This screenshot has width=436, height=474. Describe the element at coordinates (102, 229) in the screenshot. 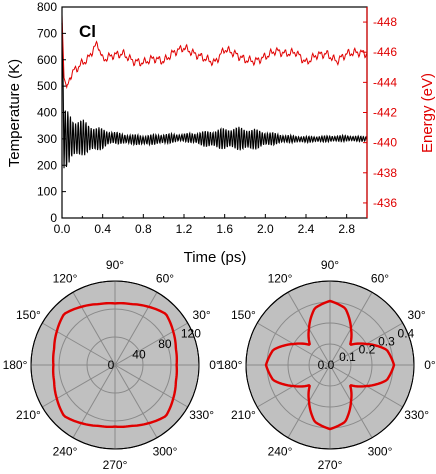

I see `x-tick-label: 0.4` at that location.